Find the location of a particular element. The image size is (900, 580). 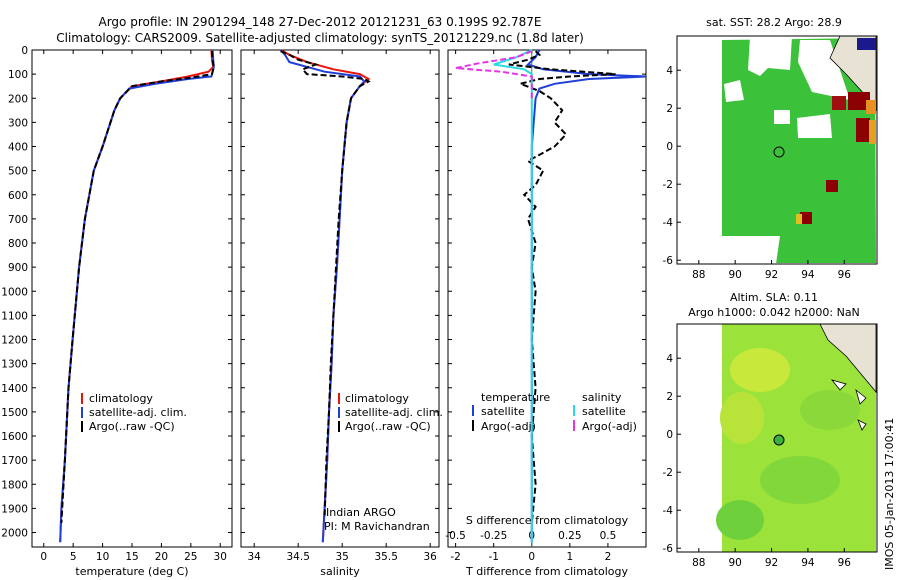

sla-map-frame is located at coordinates (777, 438).